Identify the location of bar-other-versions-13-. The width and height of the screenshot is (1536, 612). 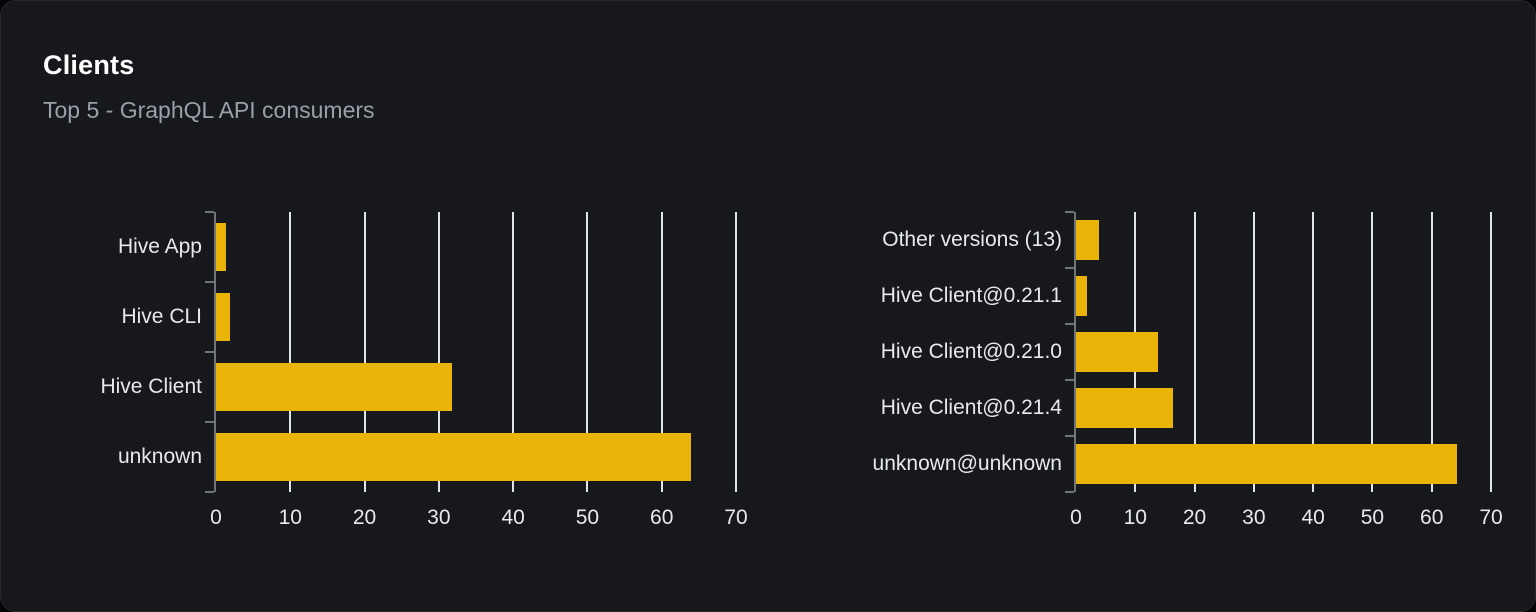
(1088, 240).